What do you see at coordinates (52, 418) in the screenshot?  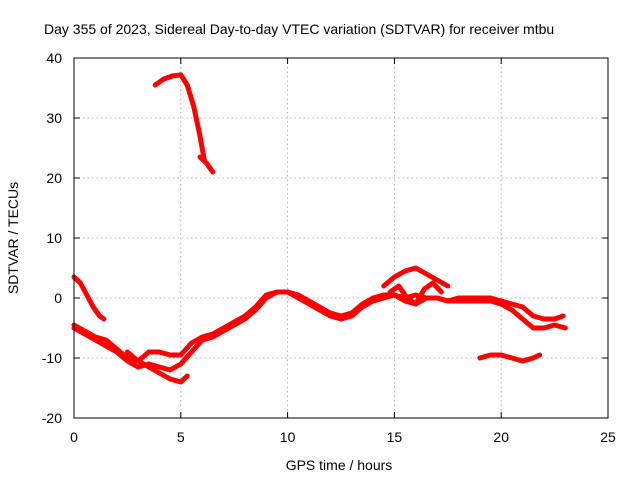 I see `y-tick-label: -20` at bounding box center [52, 418].